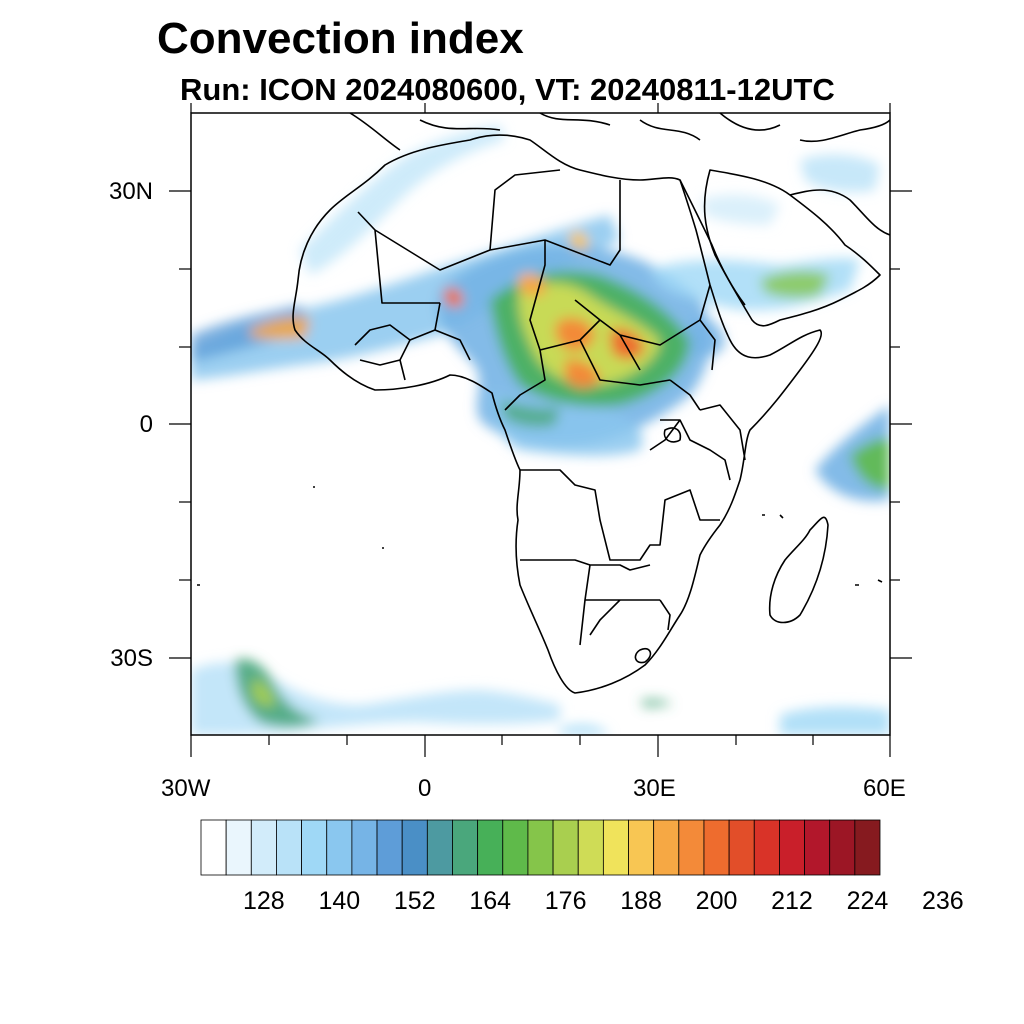  Describe the element at coordinates (641, 901) in the screenshot. I see `colorbar-label: 188` at that location.